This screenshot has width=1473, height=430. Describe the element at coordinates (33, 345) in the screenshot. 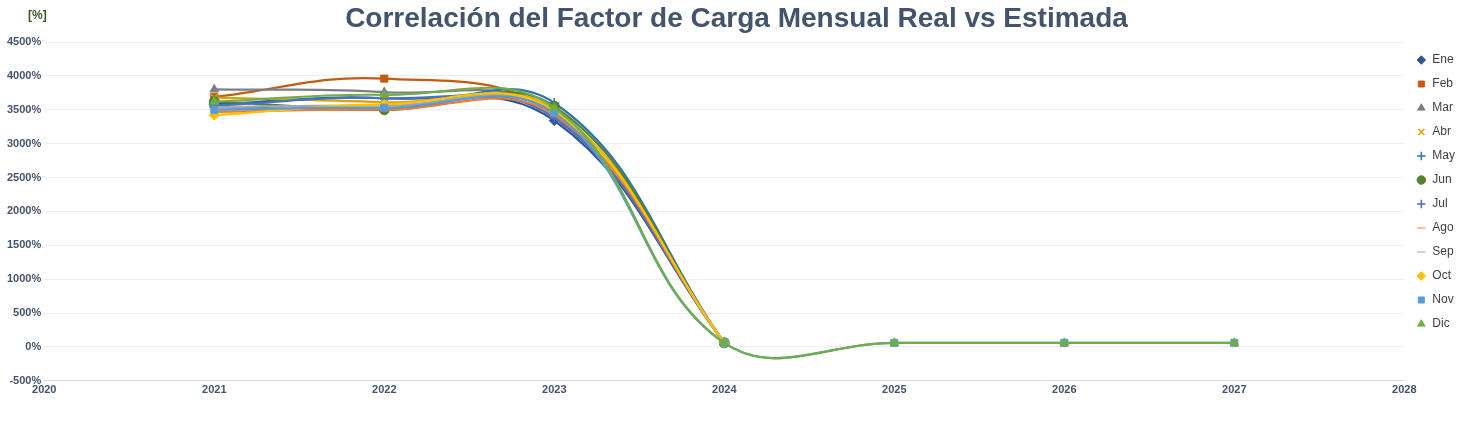

I see `y-tick-label: 0%` at that location.